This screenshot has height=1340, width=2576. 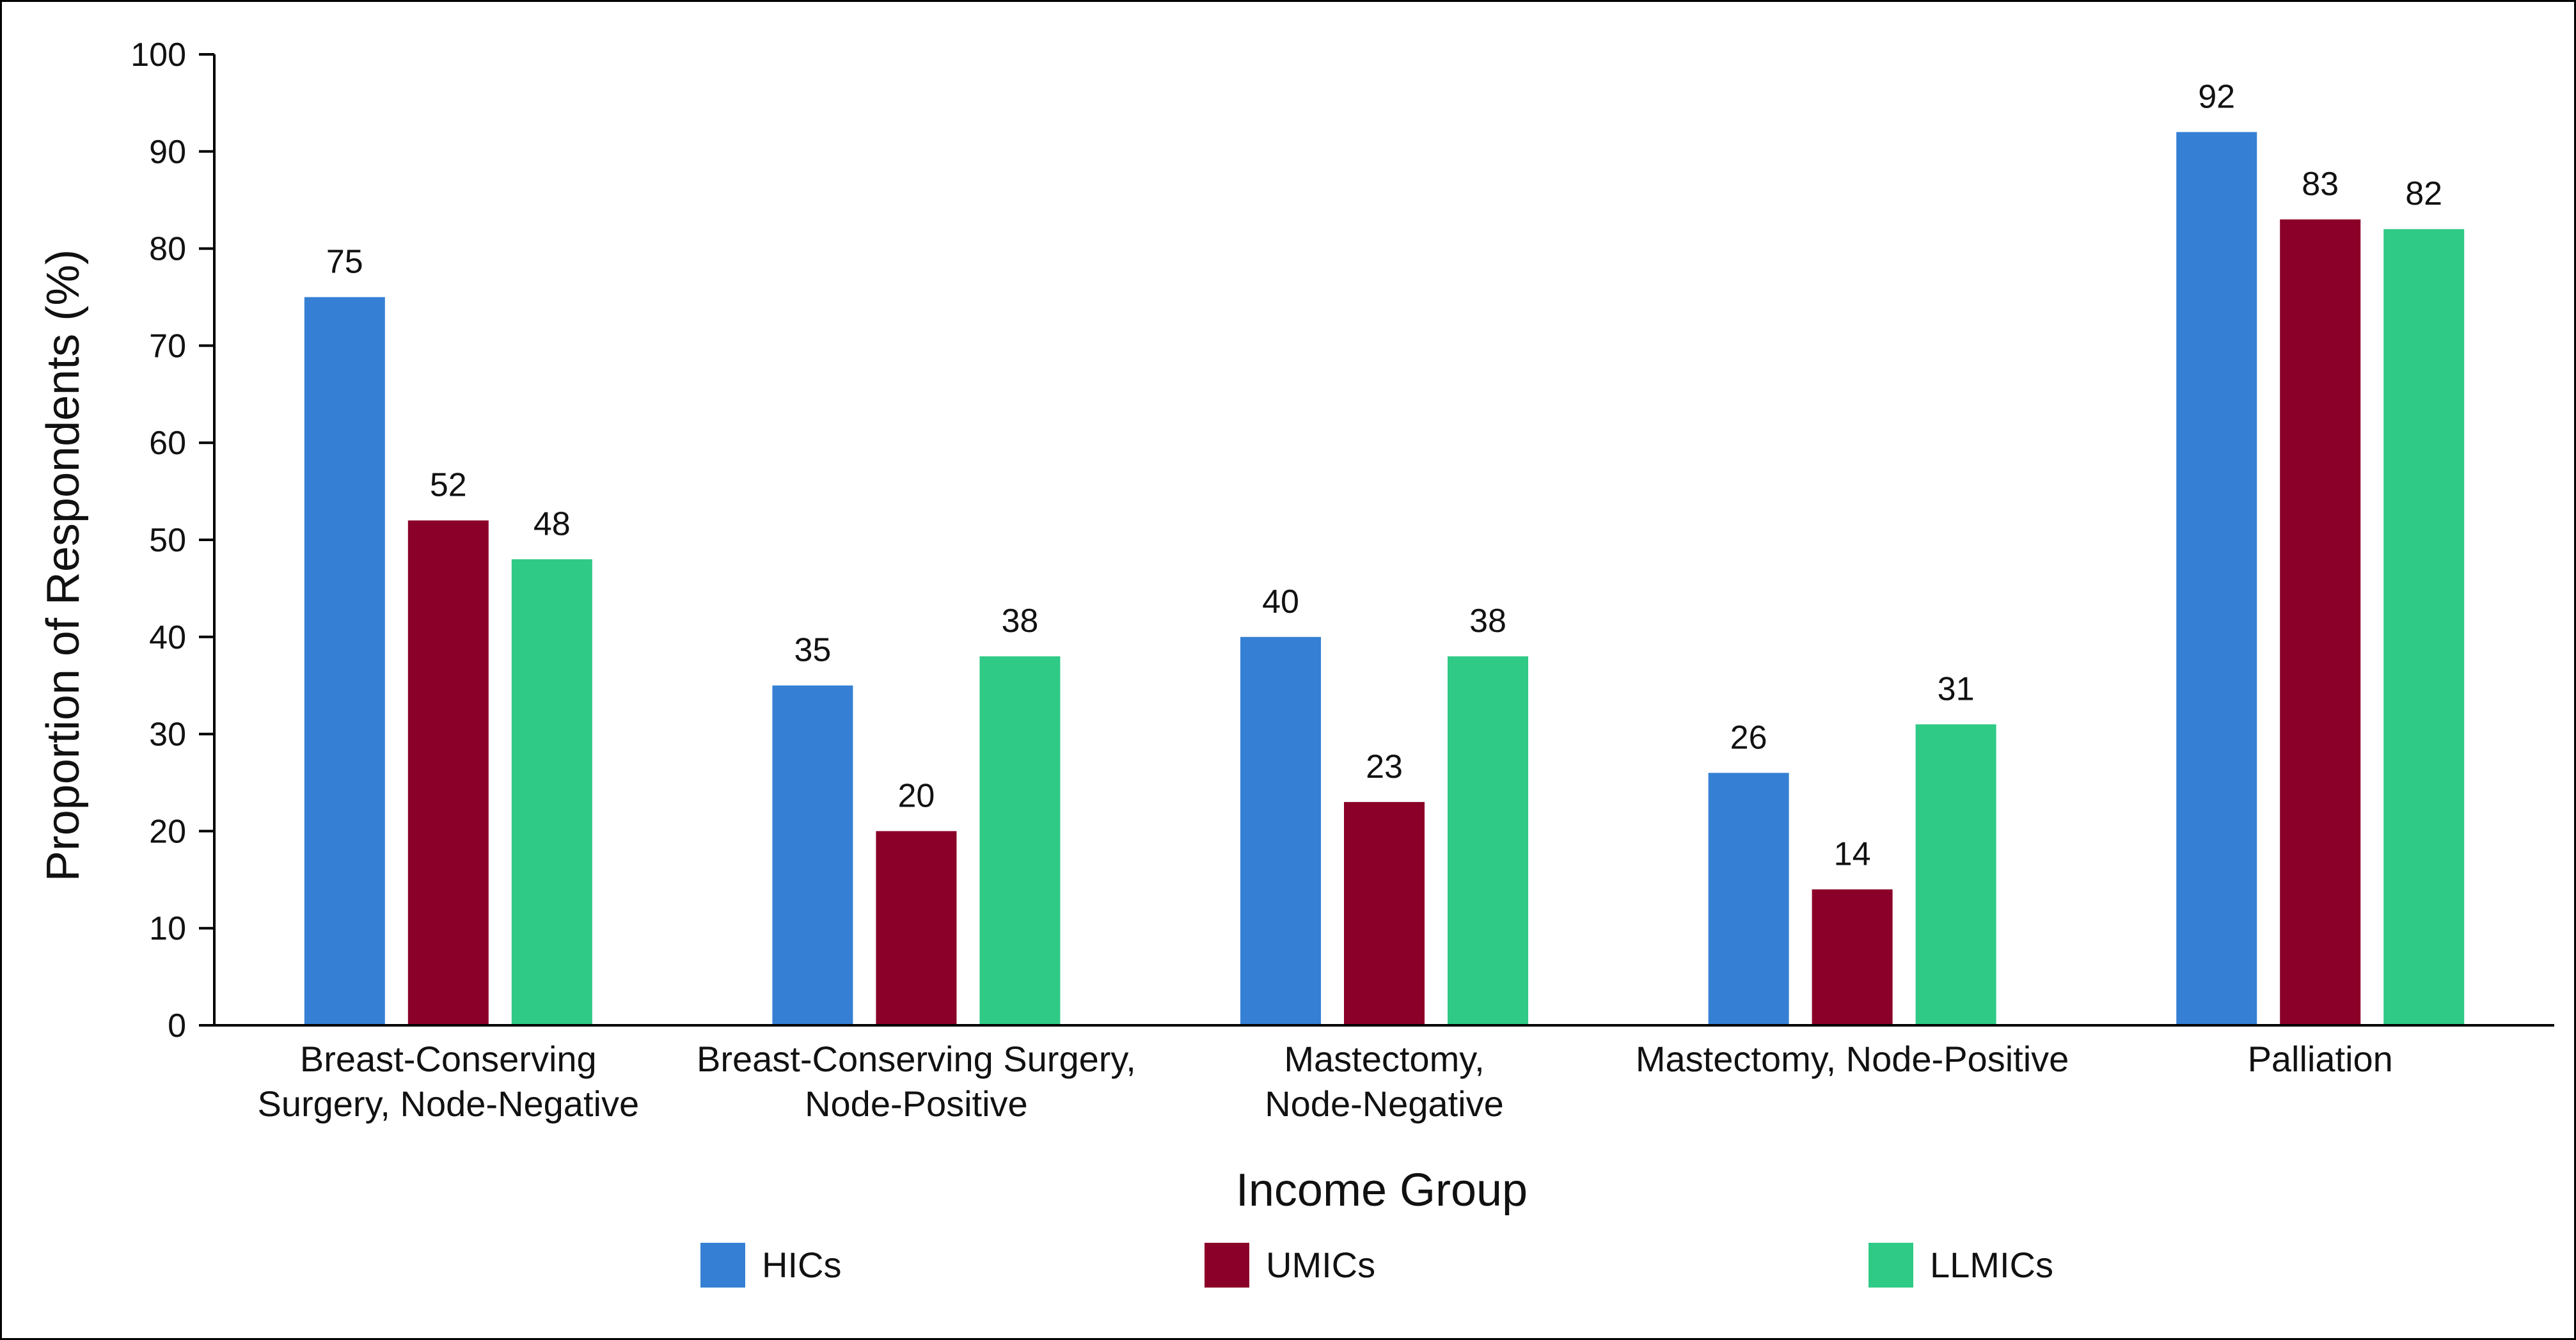 I want to click on category-label-line: Surgery, Node-Negative, so click(x=449, y=1104).